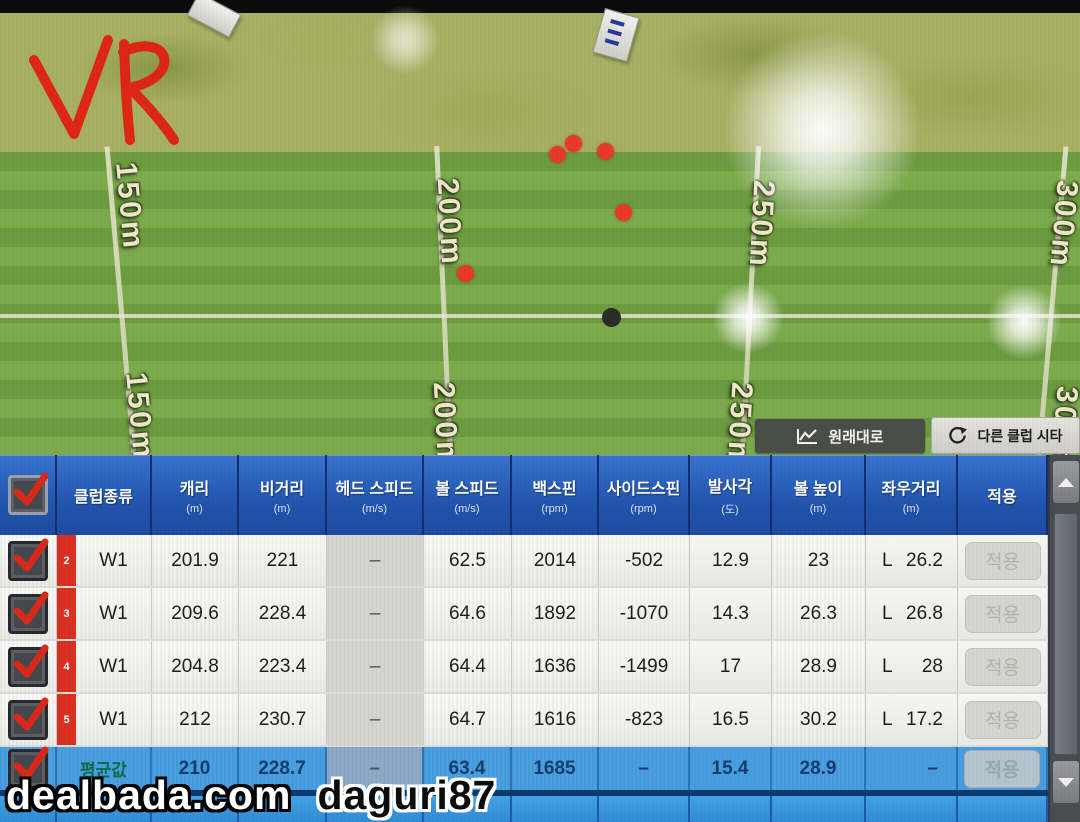  Describe the element at coordinates (104, 768) in the screenshot. I see `average-label: 평균값` at that location.